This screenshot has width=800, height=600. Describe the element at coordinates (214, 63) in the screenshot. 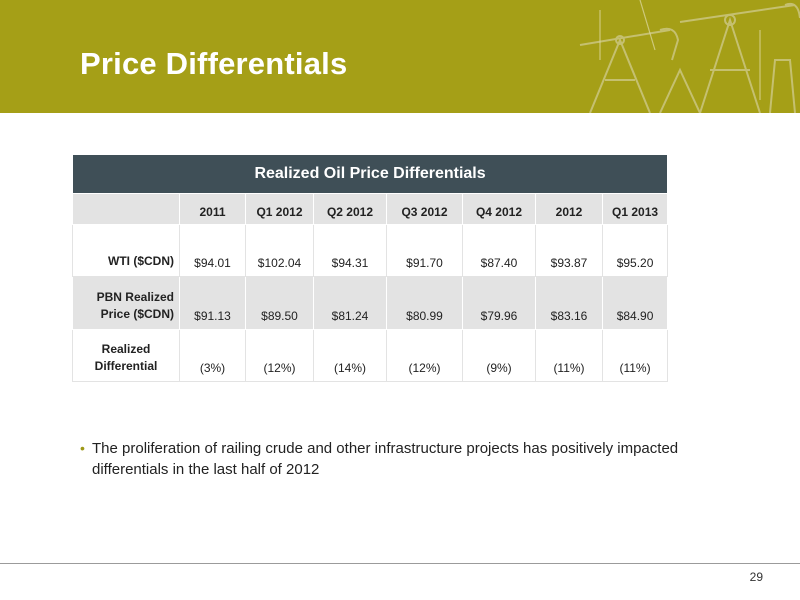

I see `slide-title: Price Differentials` at that location.